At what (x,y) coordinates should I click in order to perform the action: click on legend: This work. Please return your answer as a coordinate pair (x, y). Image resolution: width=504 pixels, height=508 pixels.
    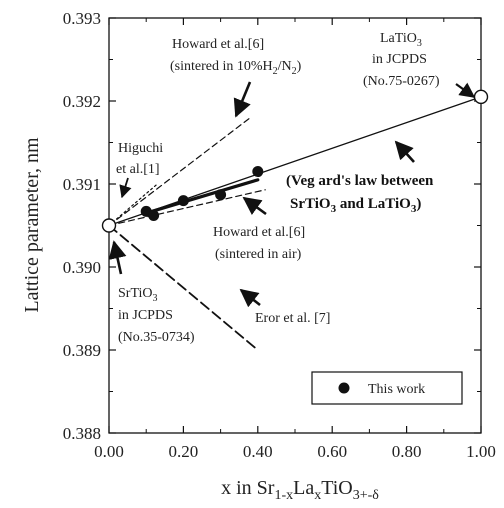
    Looking at the image, I should click on (387, 388).